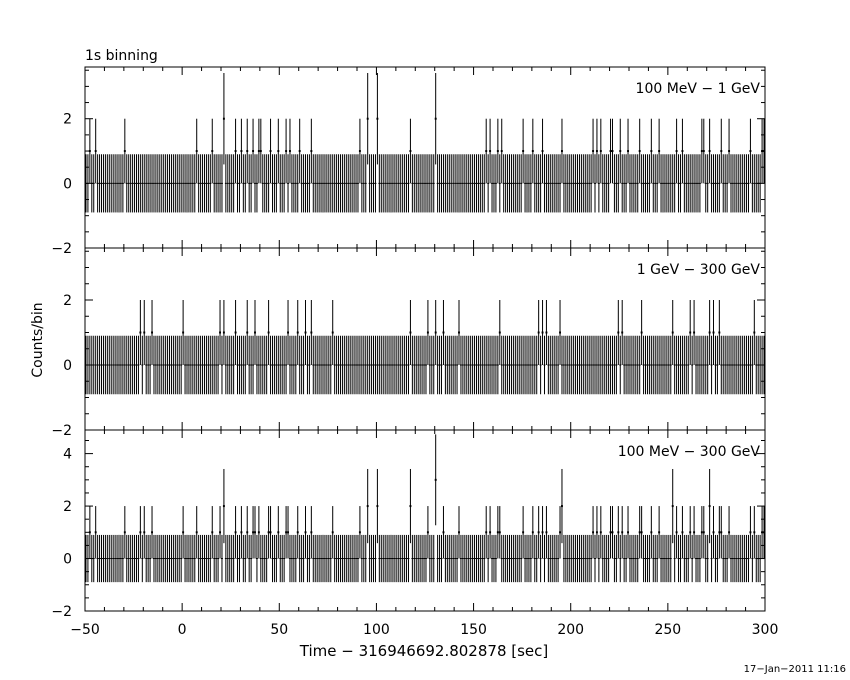 The image size is (850, 680). Describe the element at coordinates (182, 630) in the screenshot. I see `x-tick-label: 0` at that location.